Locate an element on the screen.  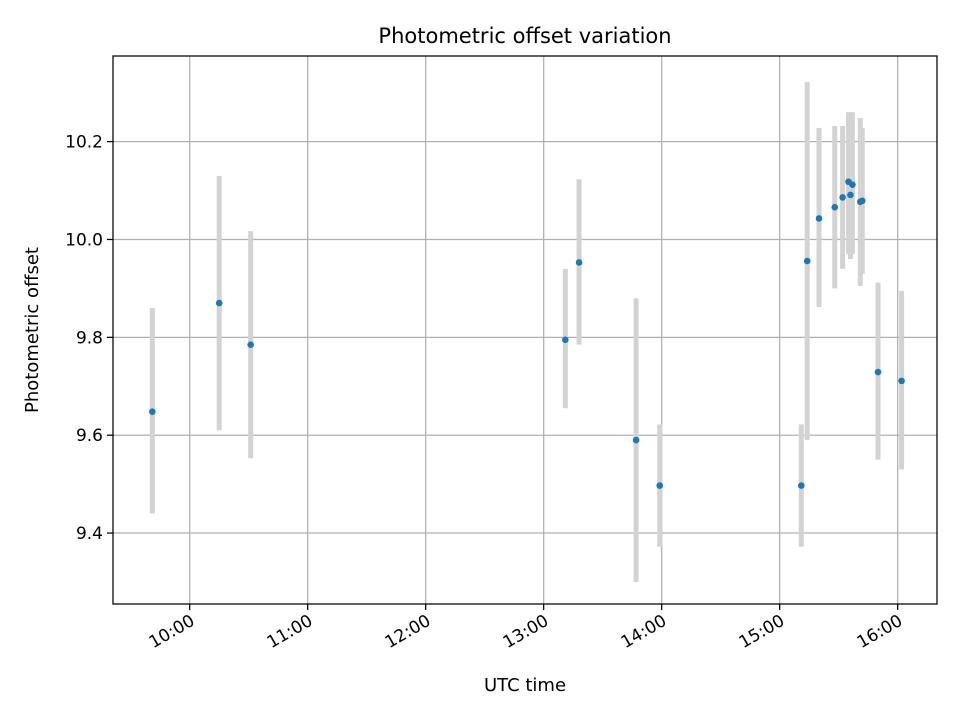
y-tick-label: 10.0 is located at coordinates (84, 240).